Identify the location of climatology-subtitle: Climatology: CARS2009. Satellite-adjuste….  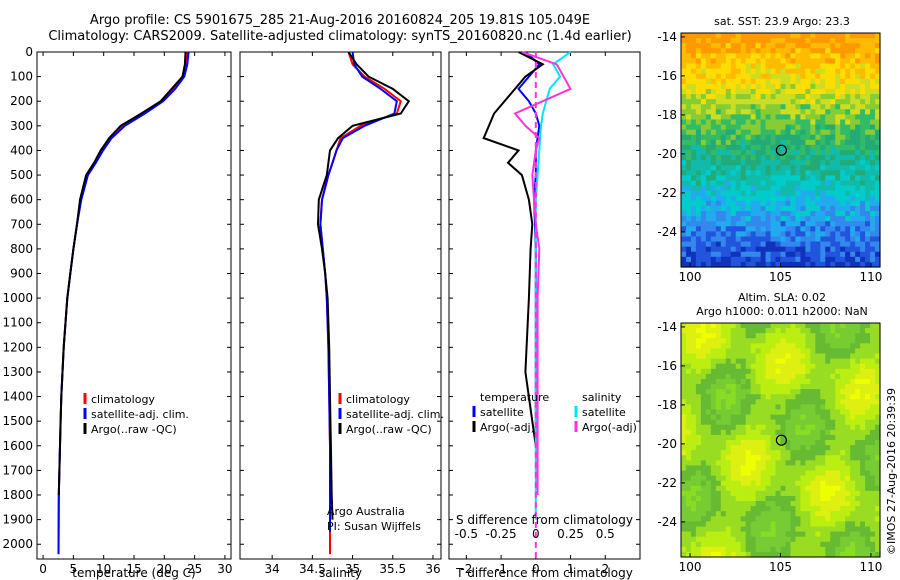
(340, 36).